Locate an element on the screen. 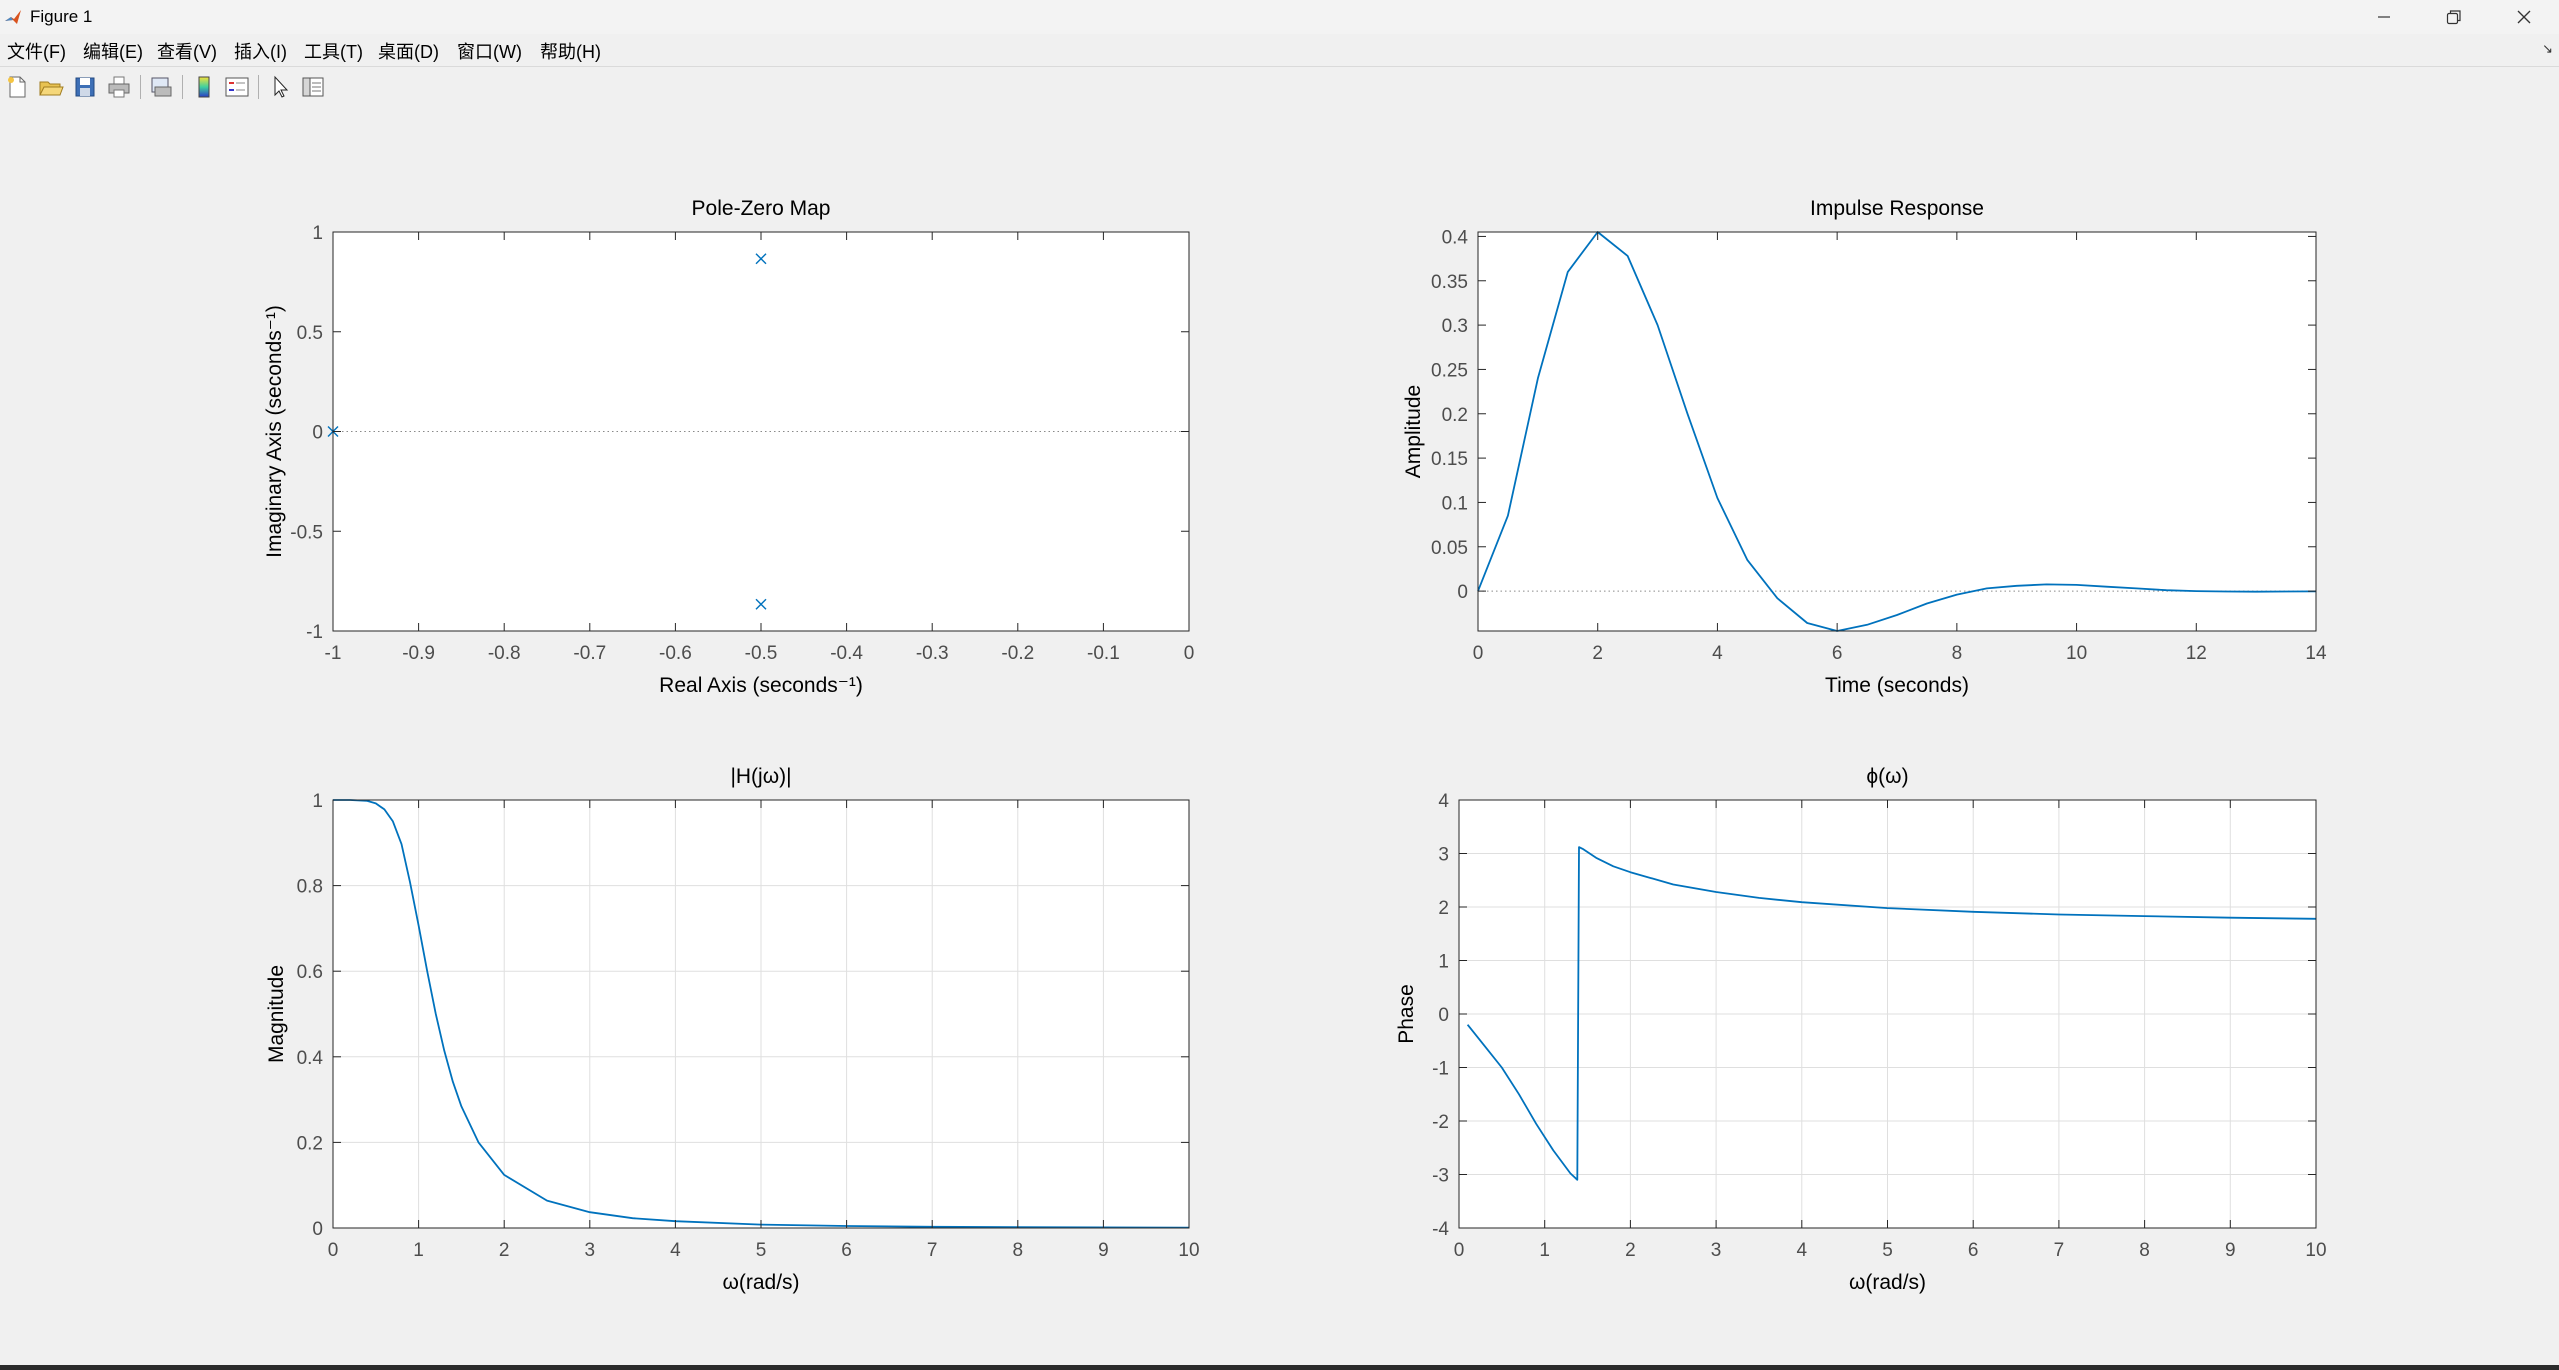  legend-icon is located at coordinates (237, 87).